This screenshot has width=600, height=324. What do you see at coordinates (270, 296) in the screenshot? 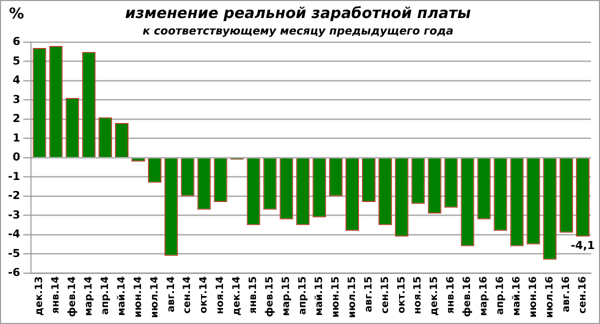
I see `x-tick-label: фев.15` at bounding box center [270, 296].